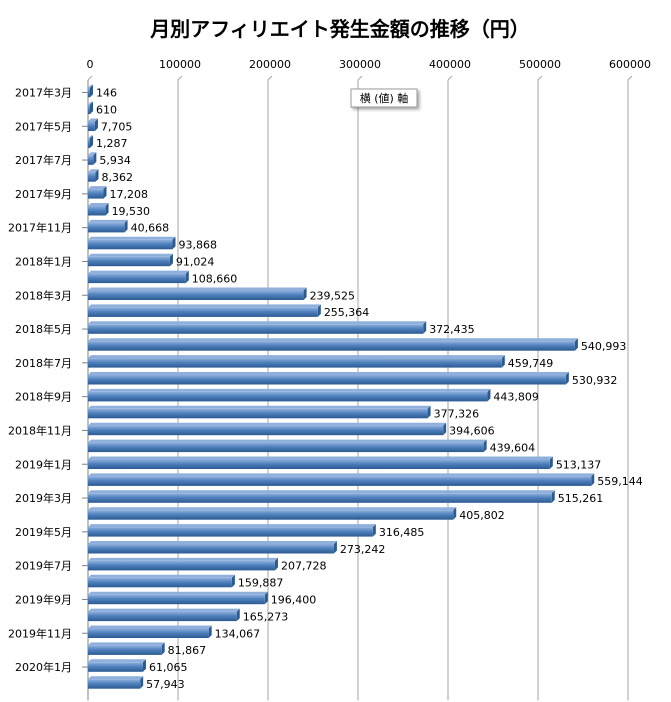 The width and height of the screenshot is (671, 702). What do you see at coordinates (165, 684) in the screenshot?
I see `data-label: 57,943` at bounding box center [165, 684].